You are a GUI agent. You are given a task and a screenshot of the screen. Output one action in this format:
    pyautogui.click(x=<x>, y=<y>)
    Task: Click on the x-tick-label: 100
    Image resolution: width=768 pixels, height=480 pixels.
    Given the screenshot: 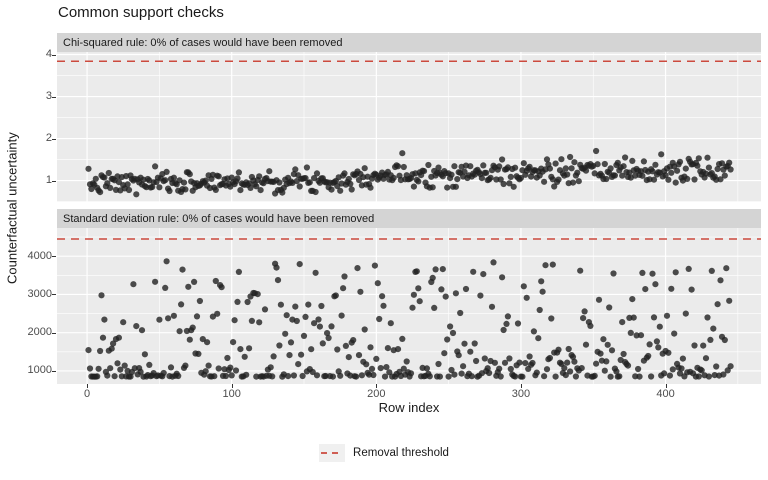 What is the action you would take?
    pyautogui.click(x=231, y=394)
    